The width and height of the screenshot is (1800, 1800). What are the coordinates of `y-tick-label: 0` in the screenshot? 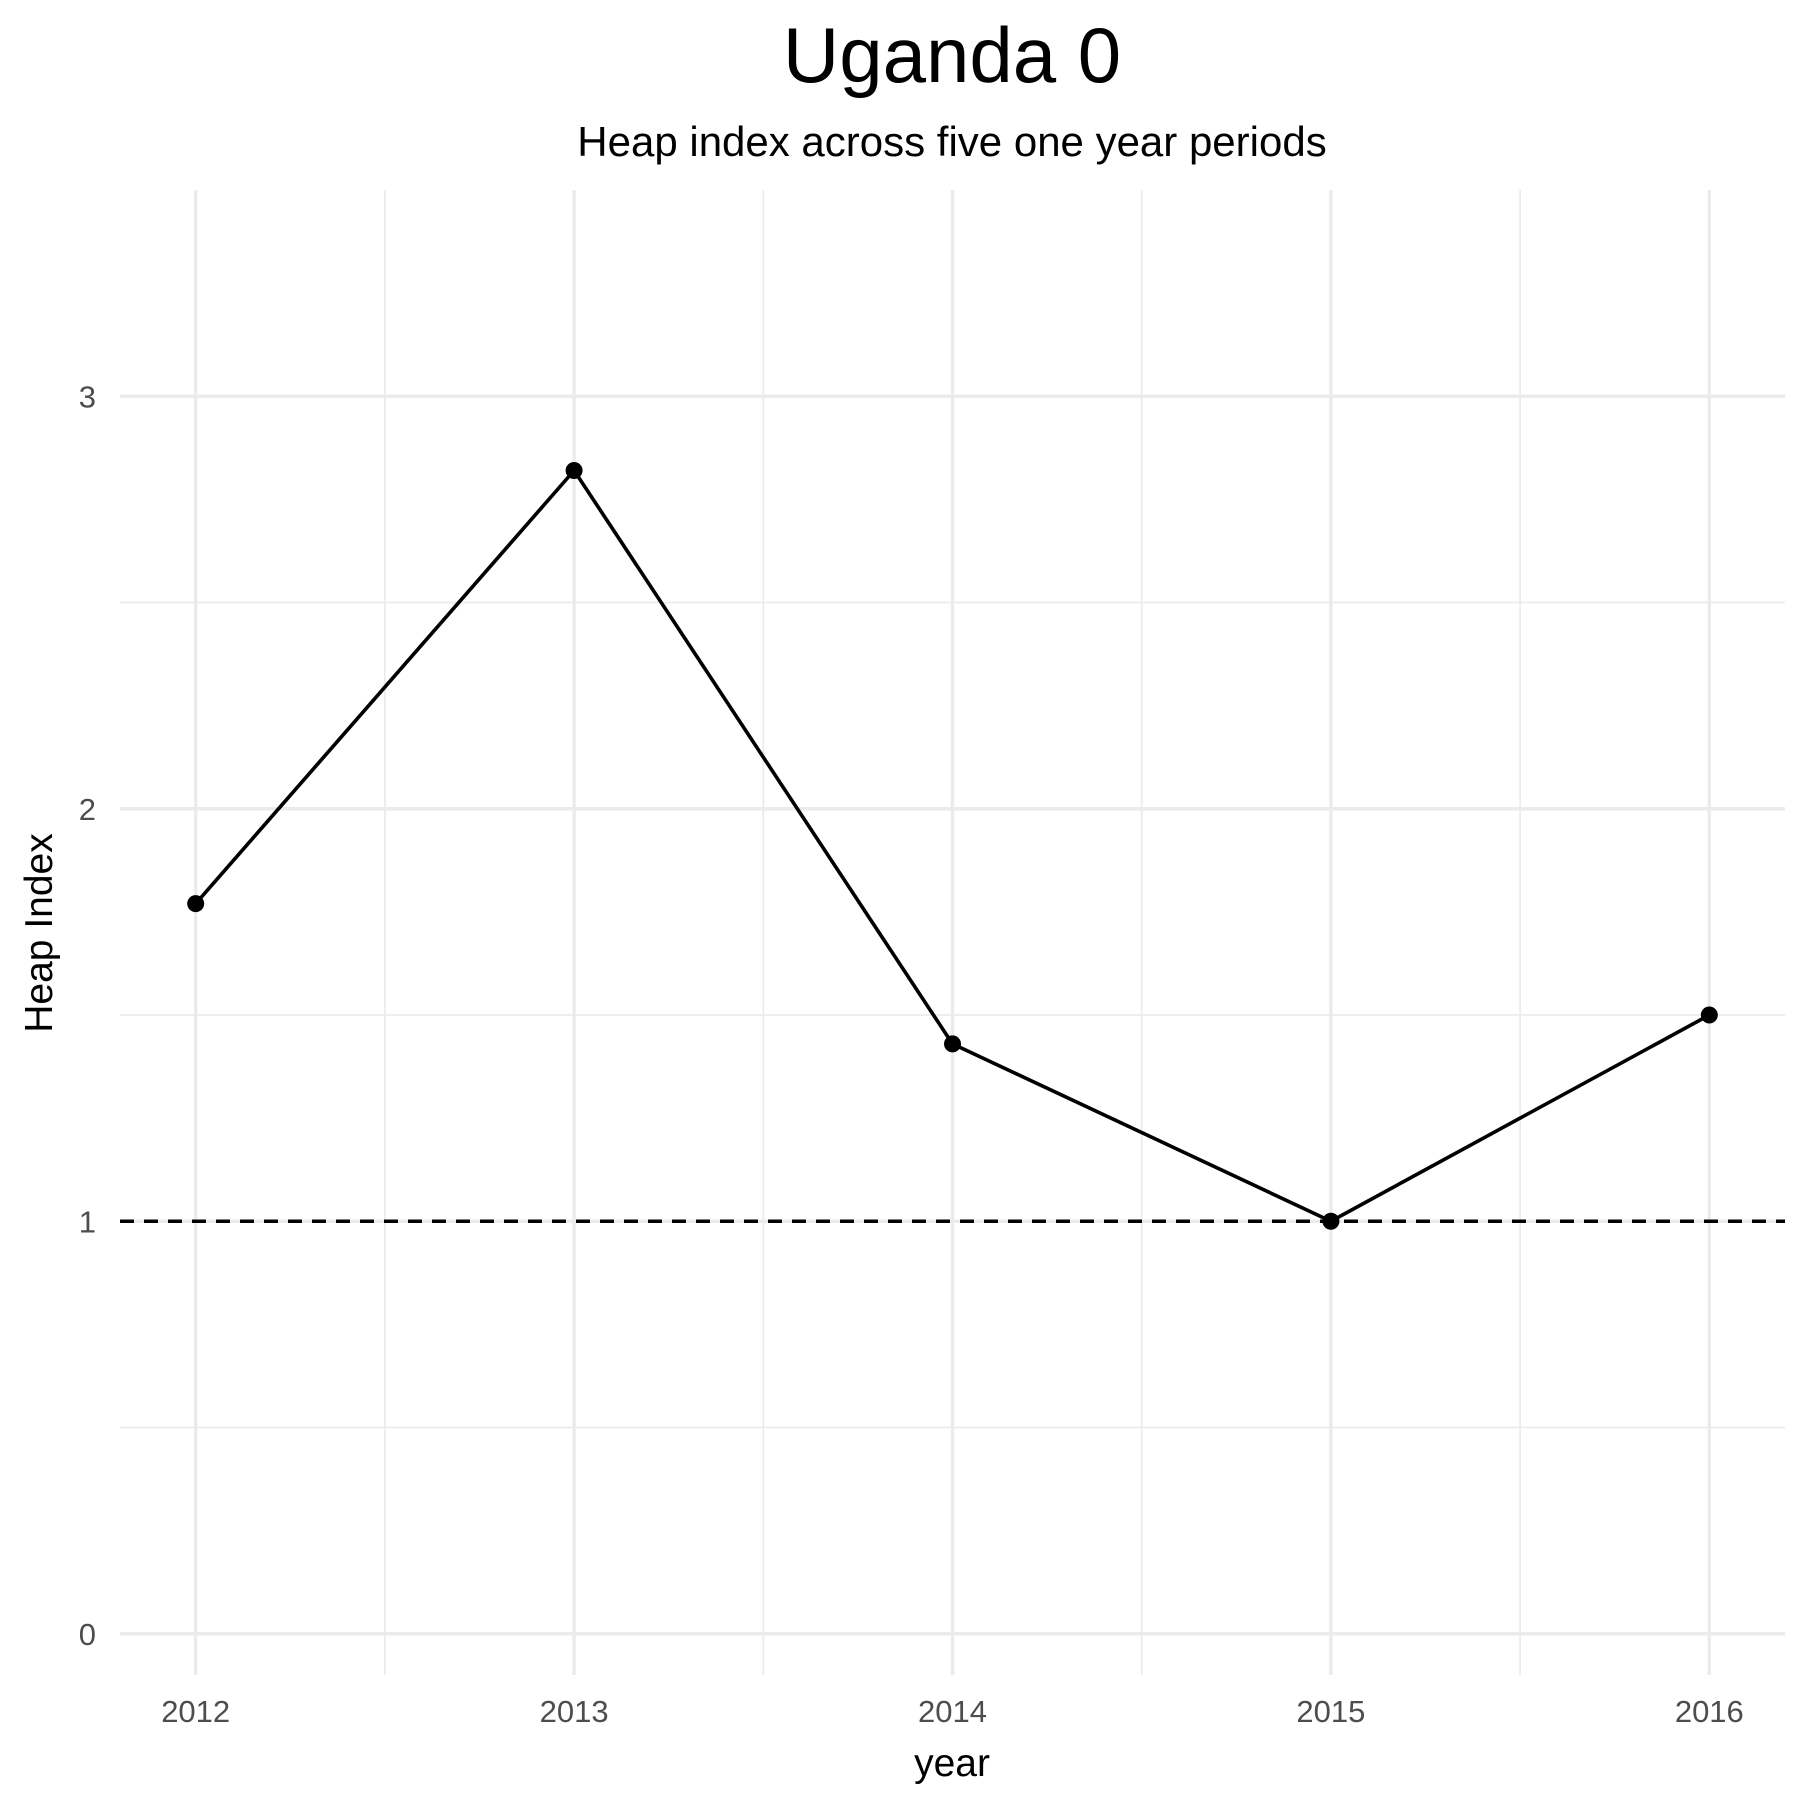 It's located at (87, 1634).